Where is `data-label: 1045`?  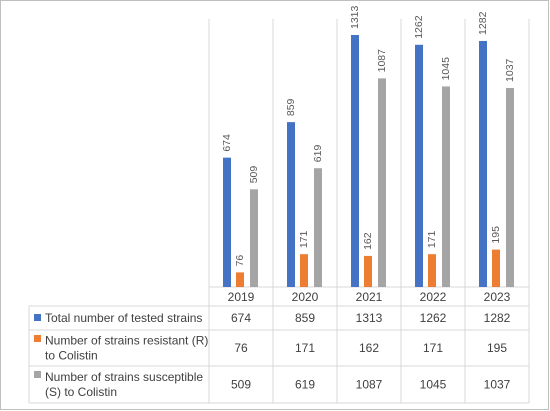
data-label: 1045 is located at coordinates (446, 69).